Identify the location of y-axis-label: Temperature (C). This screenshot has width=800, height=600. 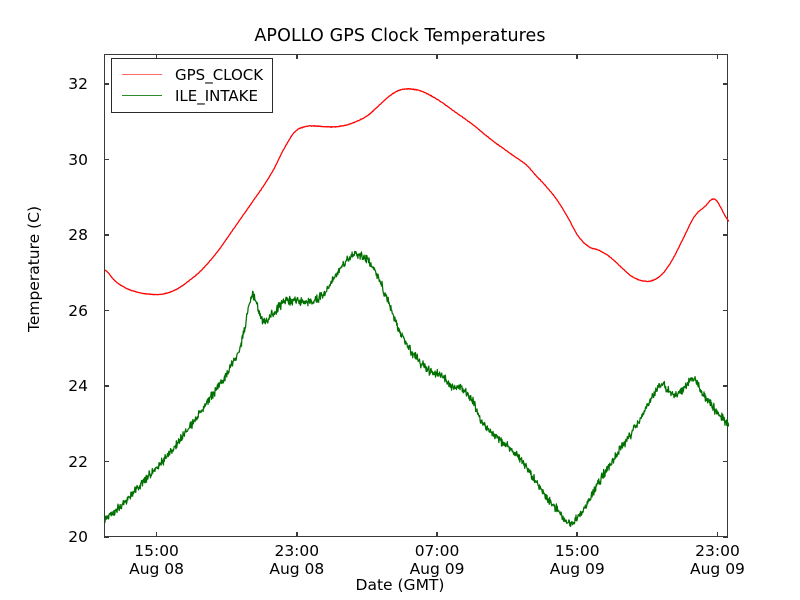
(34, 269).